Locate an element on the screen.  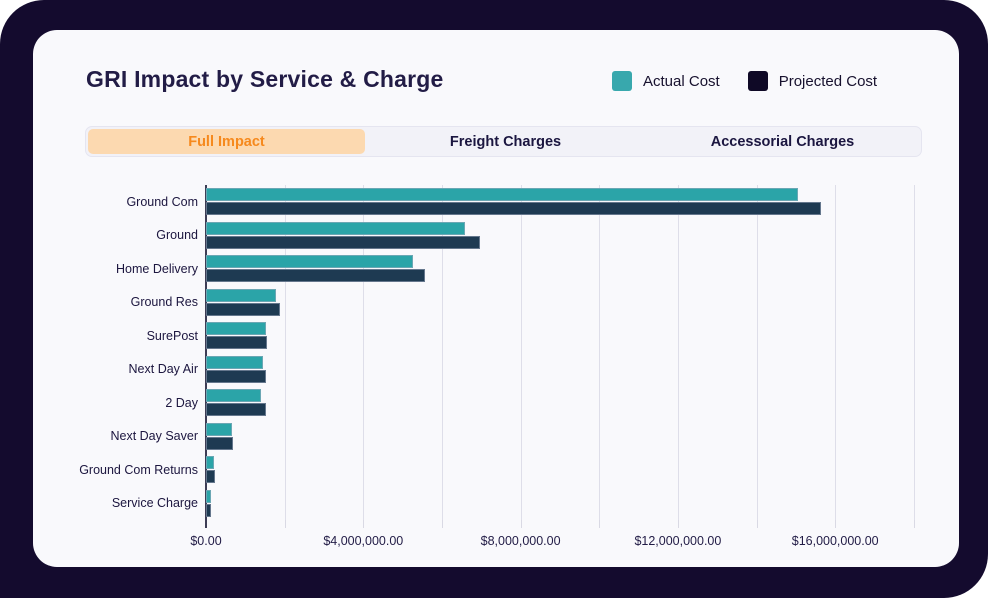
tab-freight-charges: Freight Charges is located at coordinates (505, 141).